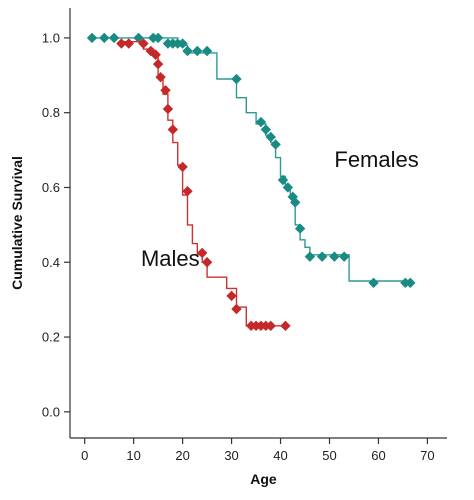  I want to click on x-tick-label: 10, so click(133, 455).